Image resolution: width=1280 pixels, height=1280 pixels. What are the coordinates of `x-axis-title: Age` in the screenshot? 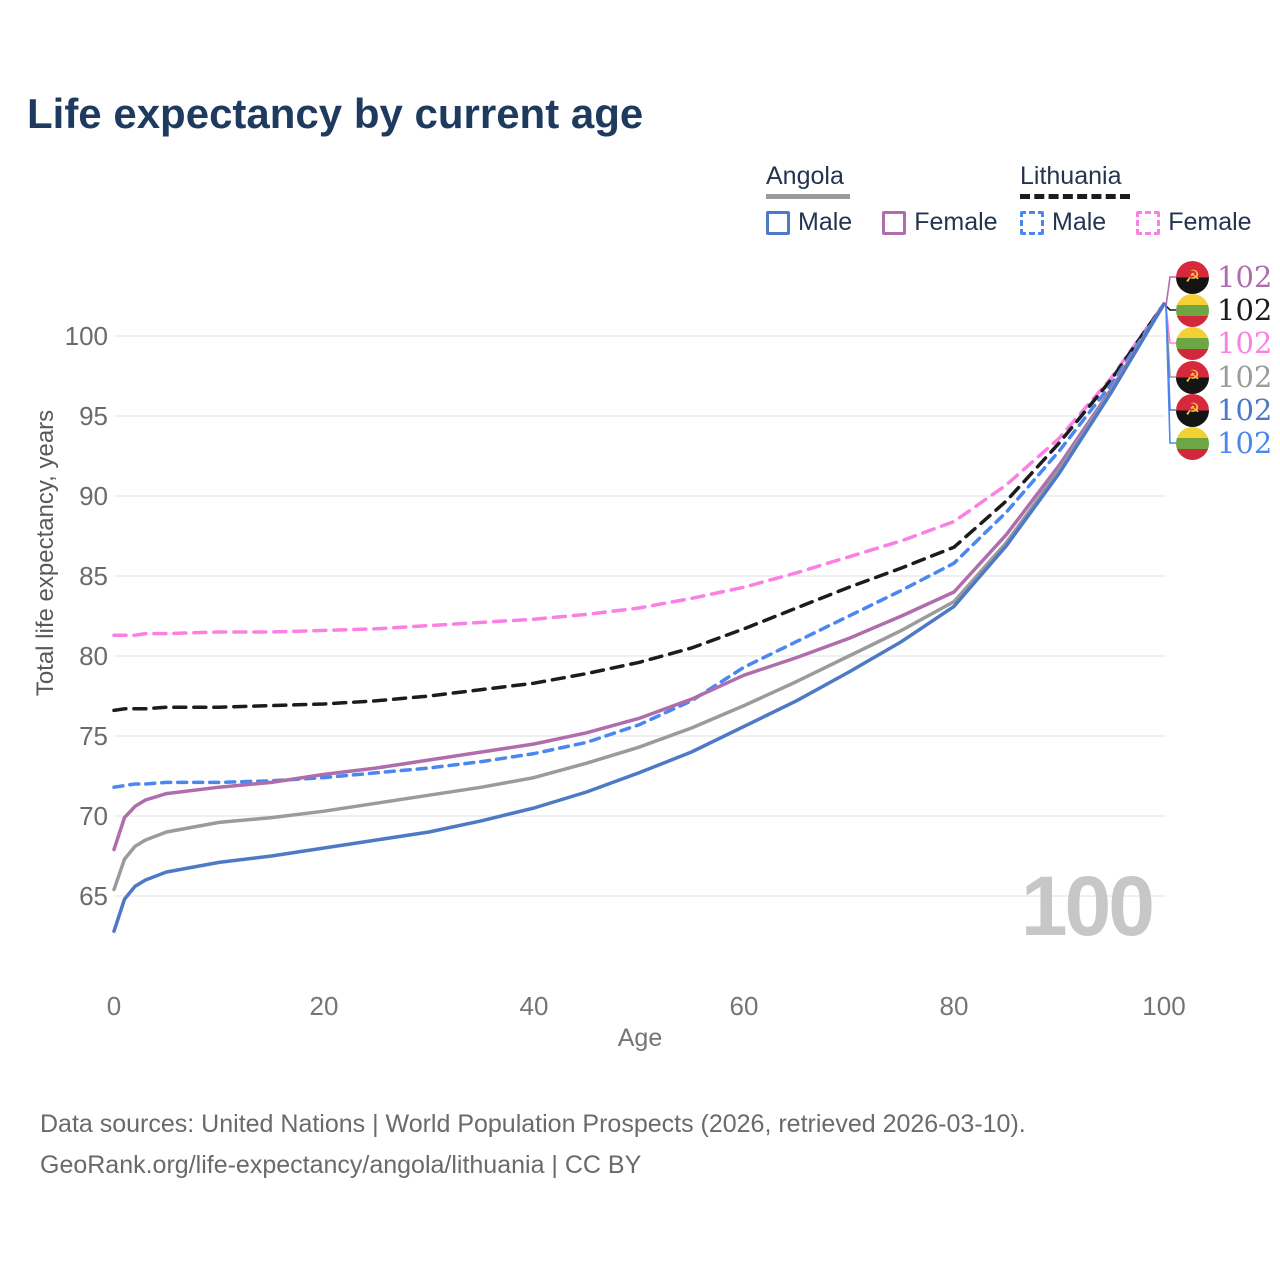 It's located at (640, 1038).